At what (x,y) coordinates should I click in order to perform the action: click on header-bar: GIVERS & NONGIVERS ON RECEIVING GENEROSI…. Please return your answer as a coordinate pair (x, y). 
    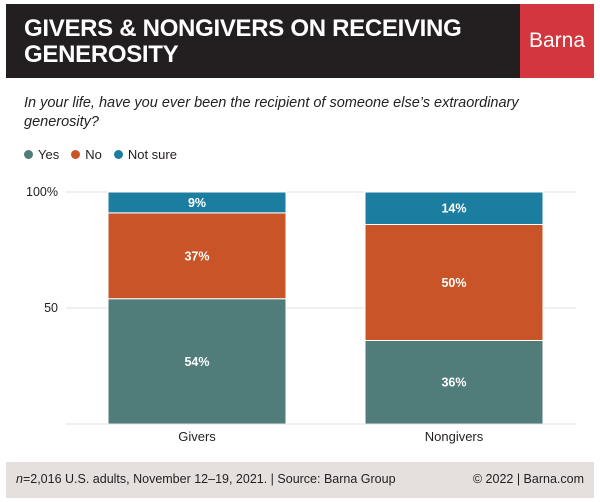
    Looking at the image, I should click on (263, 41).